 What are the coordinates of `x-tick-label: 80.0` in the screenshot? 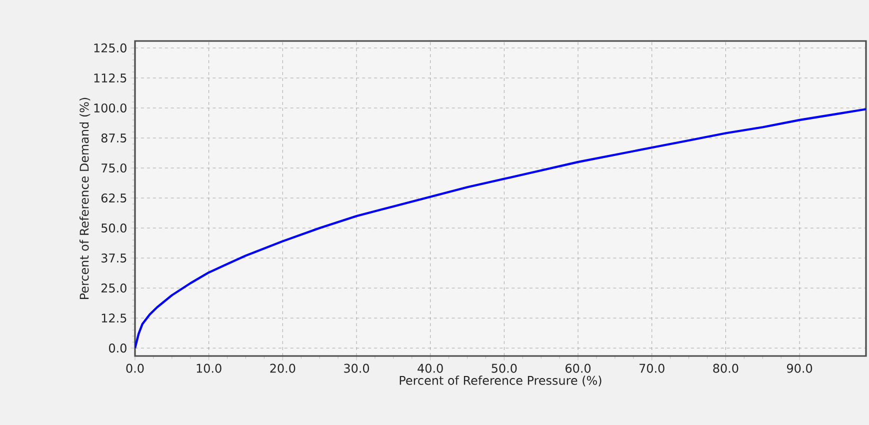 It's located at (725, 368).